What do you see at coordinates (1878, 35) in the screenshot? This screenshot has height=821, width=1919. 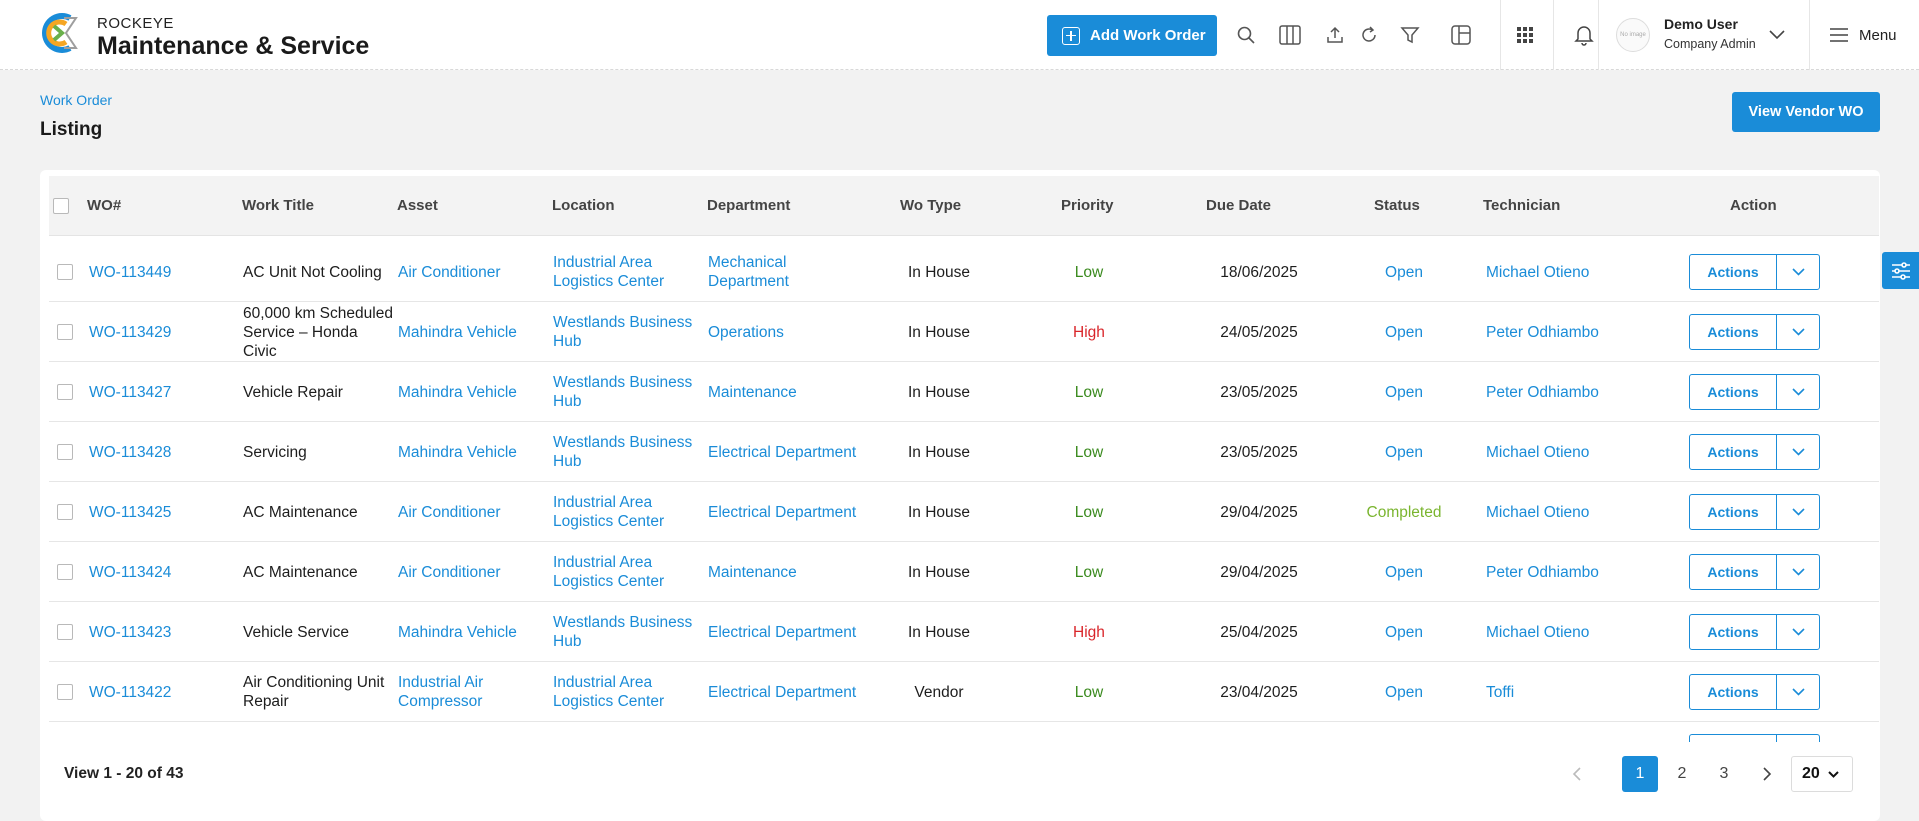 I see `menu-button: Menu` at bounding box center [1878, 35].